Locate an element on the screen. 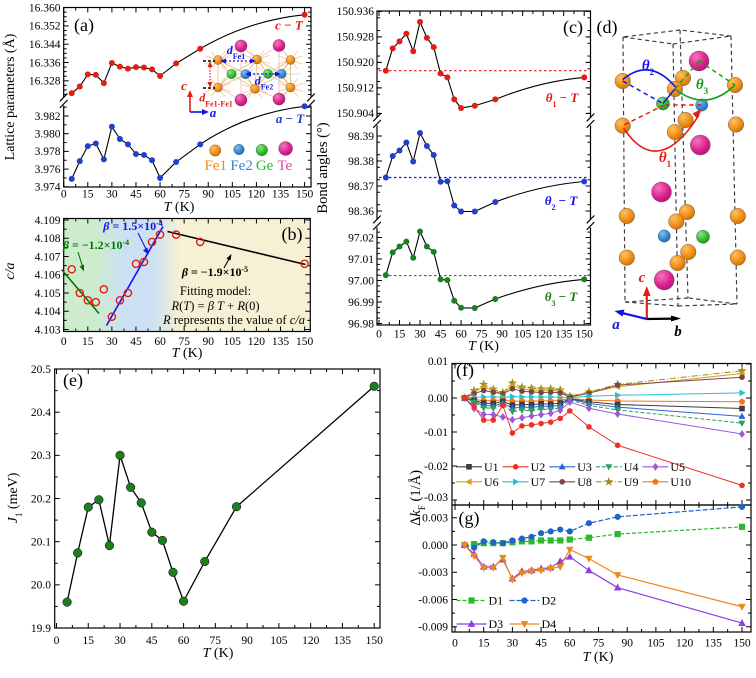 This screenshot has width=756, height=678. svg-text: Te is located at coordinates (284, 166).